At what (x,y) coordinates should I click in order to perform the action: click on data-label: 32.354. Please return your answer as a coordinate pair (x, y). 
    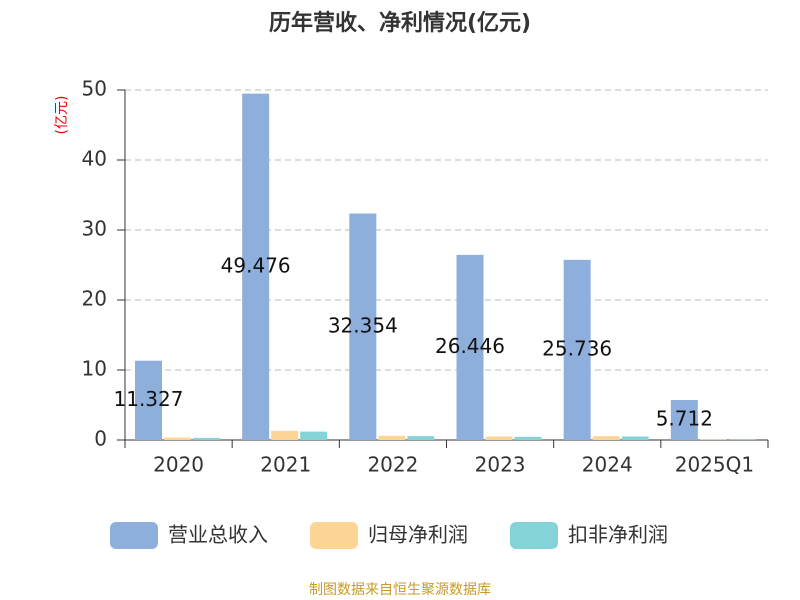
    Looking at the image, I should click on (363, 325).